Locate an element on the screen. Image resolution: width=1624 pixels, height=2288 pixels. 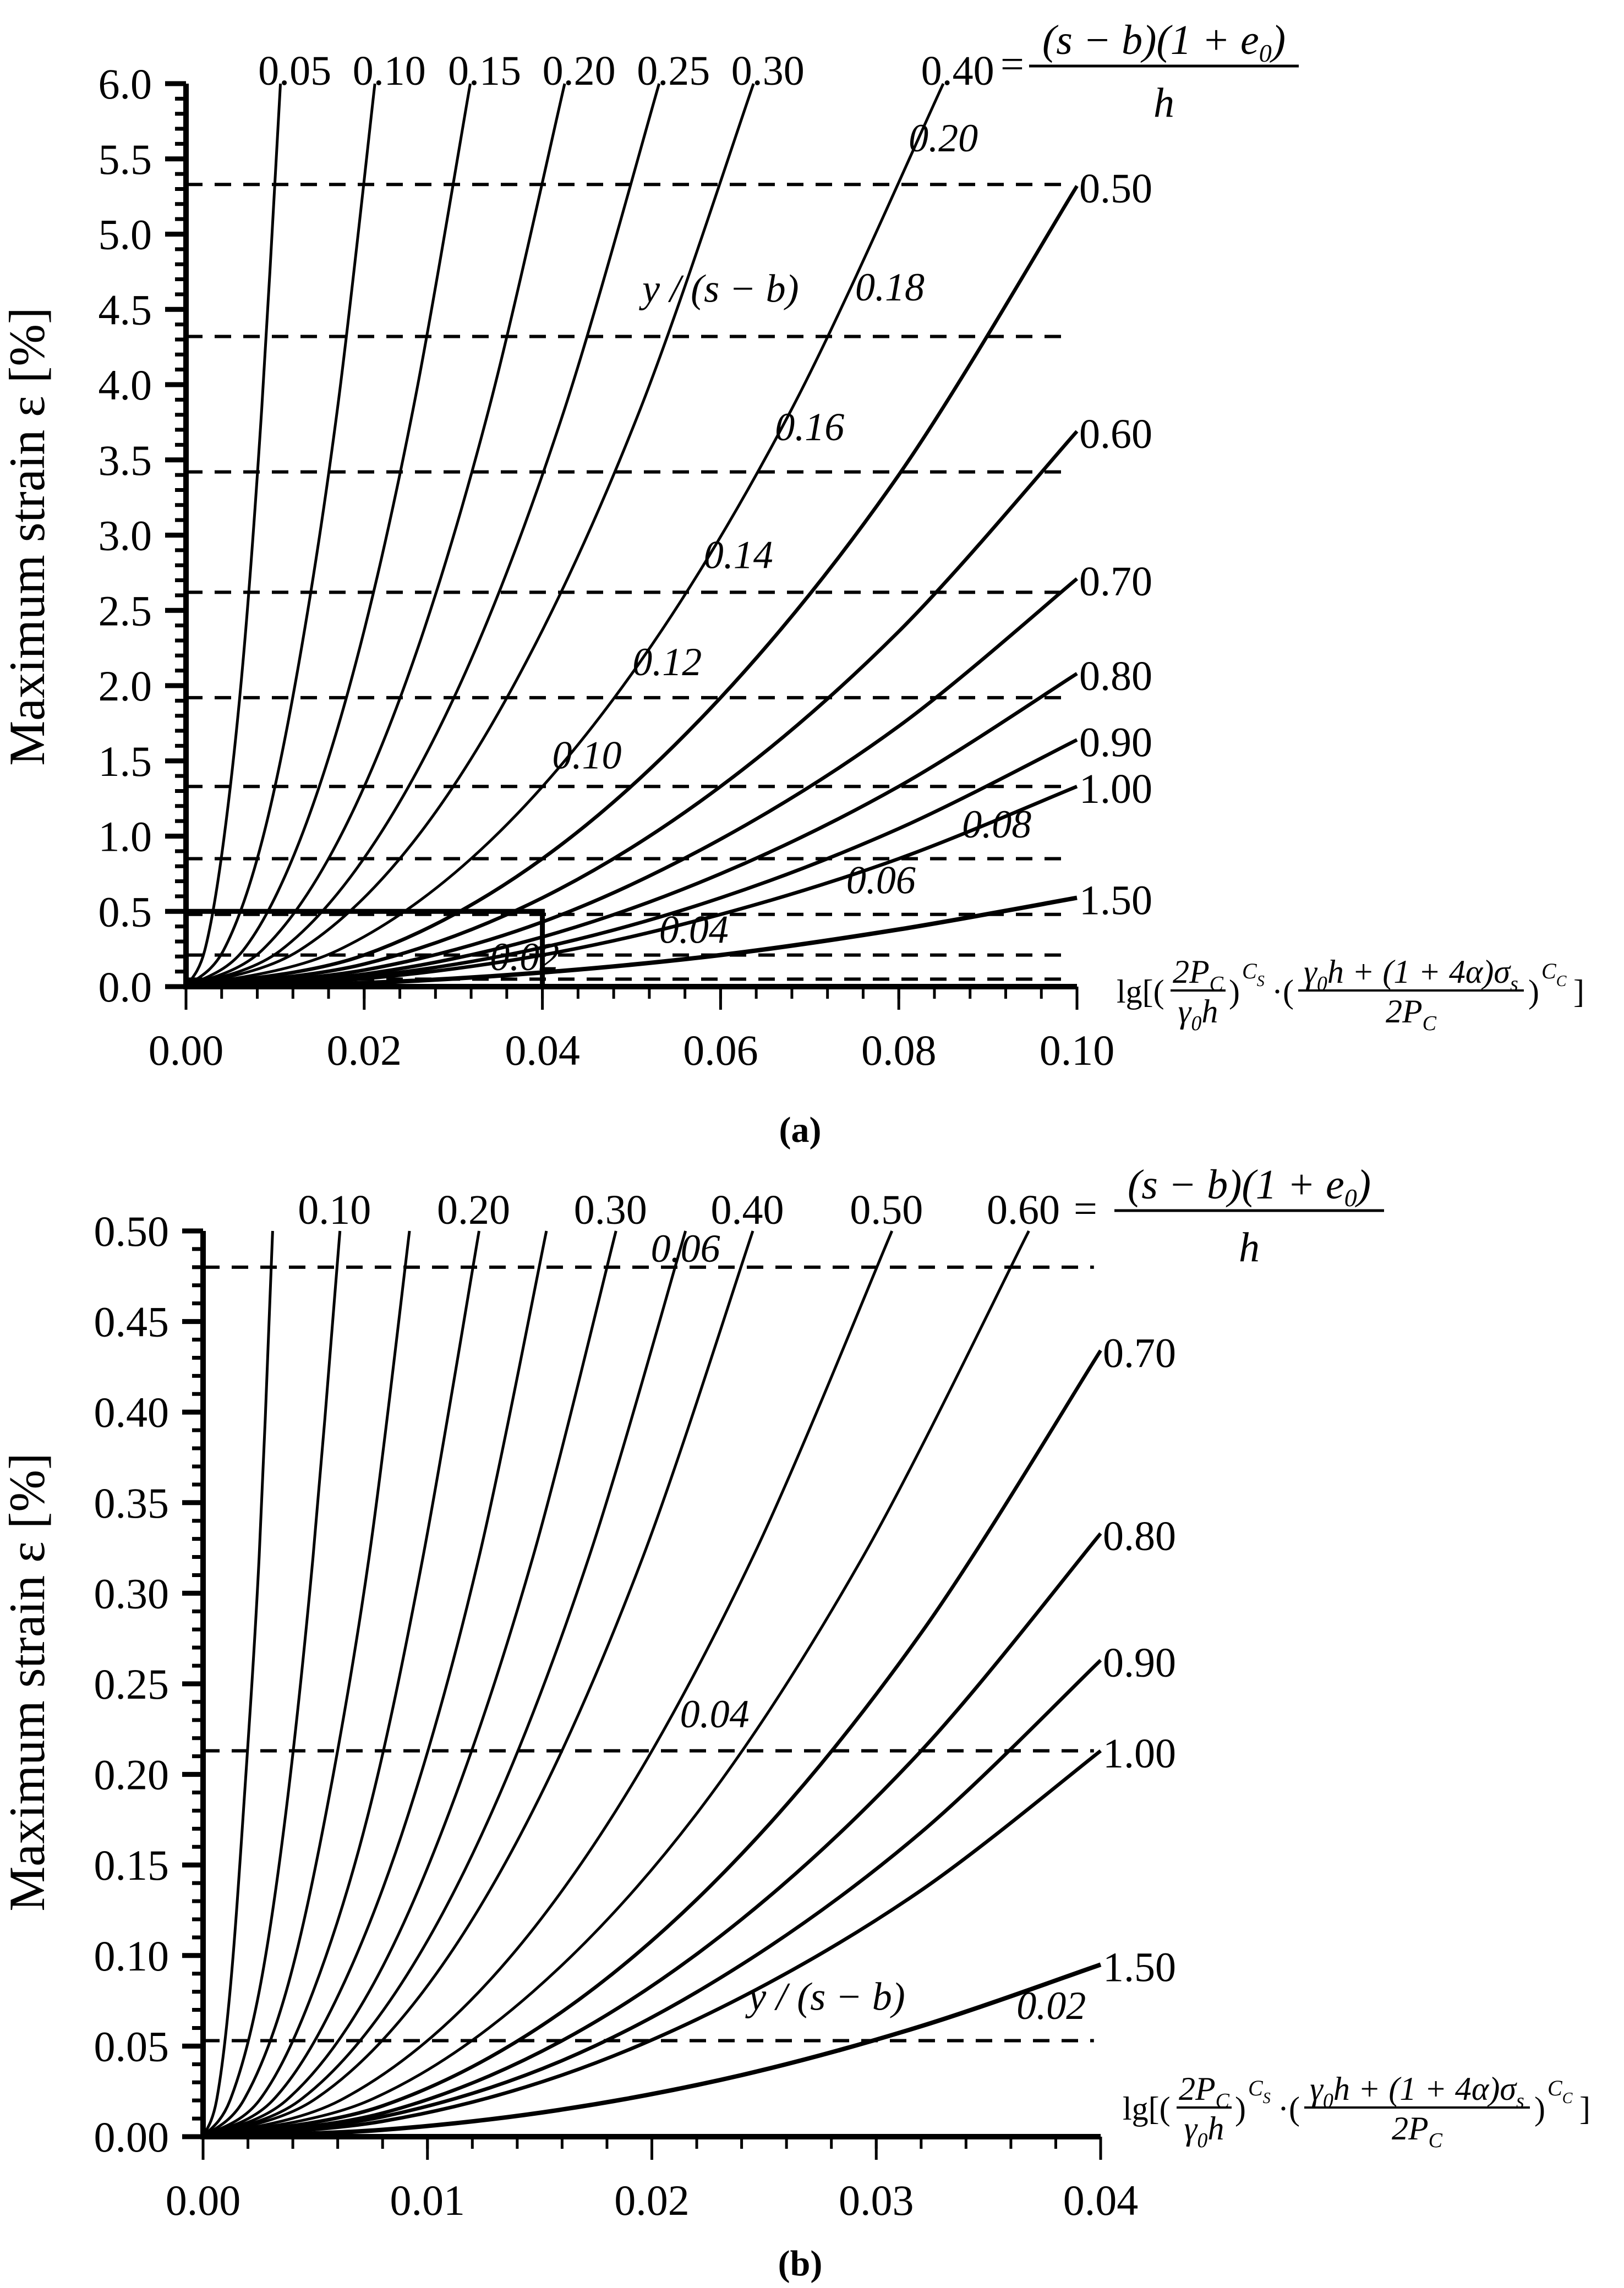
x-title-exponent-2-part: C is located at coordinates (1549, 971).